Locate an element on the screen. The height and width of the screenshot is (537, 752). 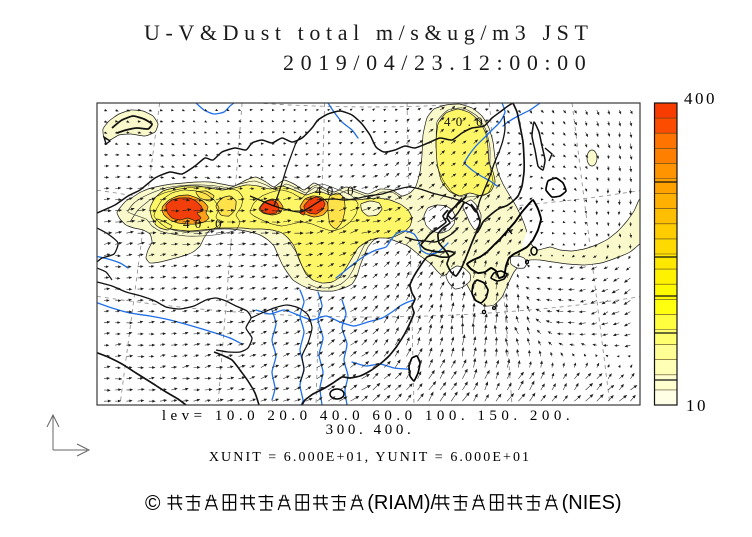
svg-text: (RIAM)/ is located at coordinates (401, 503).